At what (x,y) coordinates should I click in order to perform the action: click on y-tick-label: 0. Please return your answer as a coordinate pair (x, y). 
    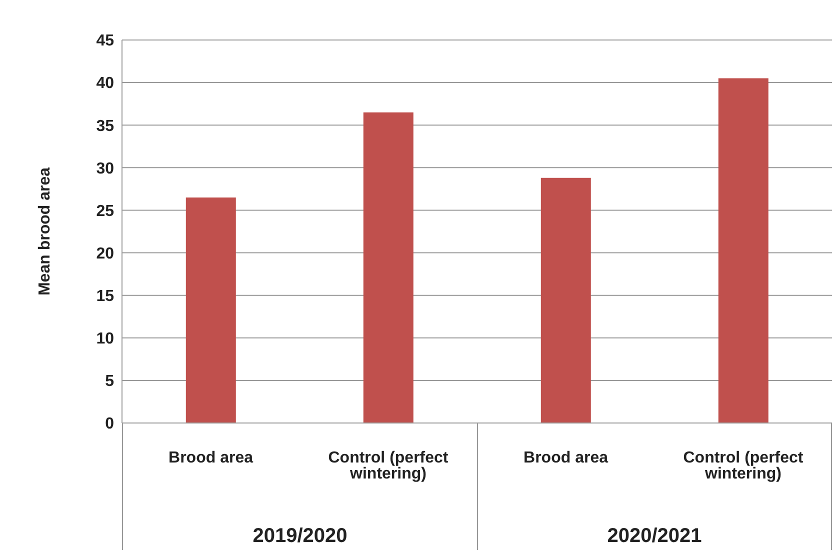
    Looking at the image, I should click on (109, 424).